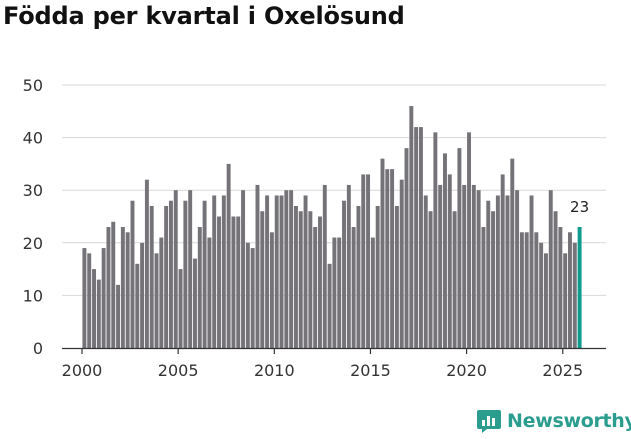 This screenshot has width=631, height=439. I want to click on y-tick-label: 0, so click(38, 348).